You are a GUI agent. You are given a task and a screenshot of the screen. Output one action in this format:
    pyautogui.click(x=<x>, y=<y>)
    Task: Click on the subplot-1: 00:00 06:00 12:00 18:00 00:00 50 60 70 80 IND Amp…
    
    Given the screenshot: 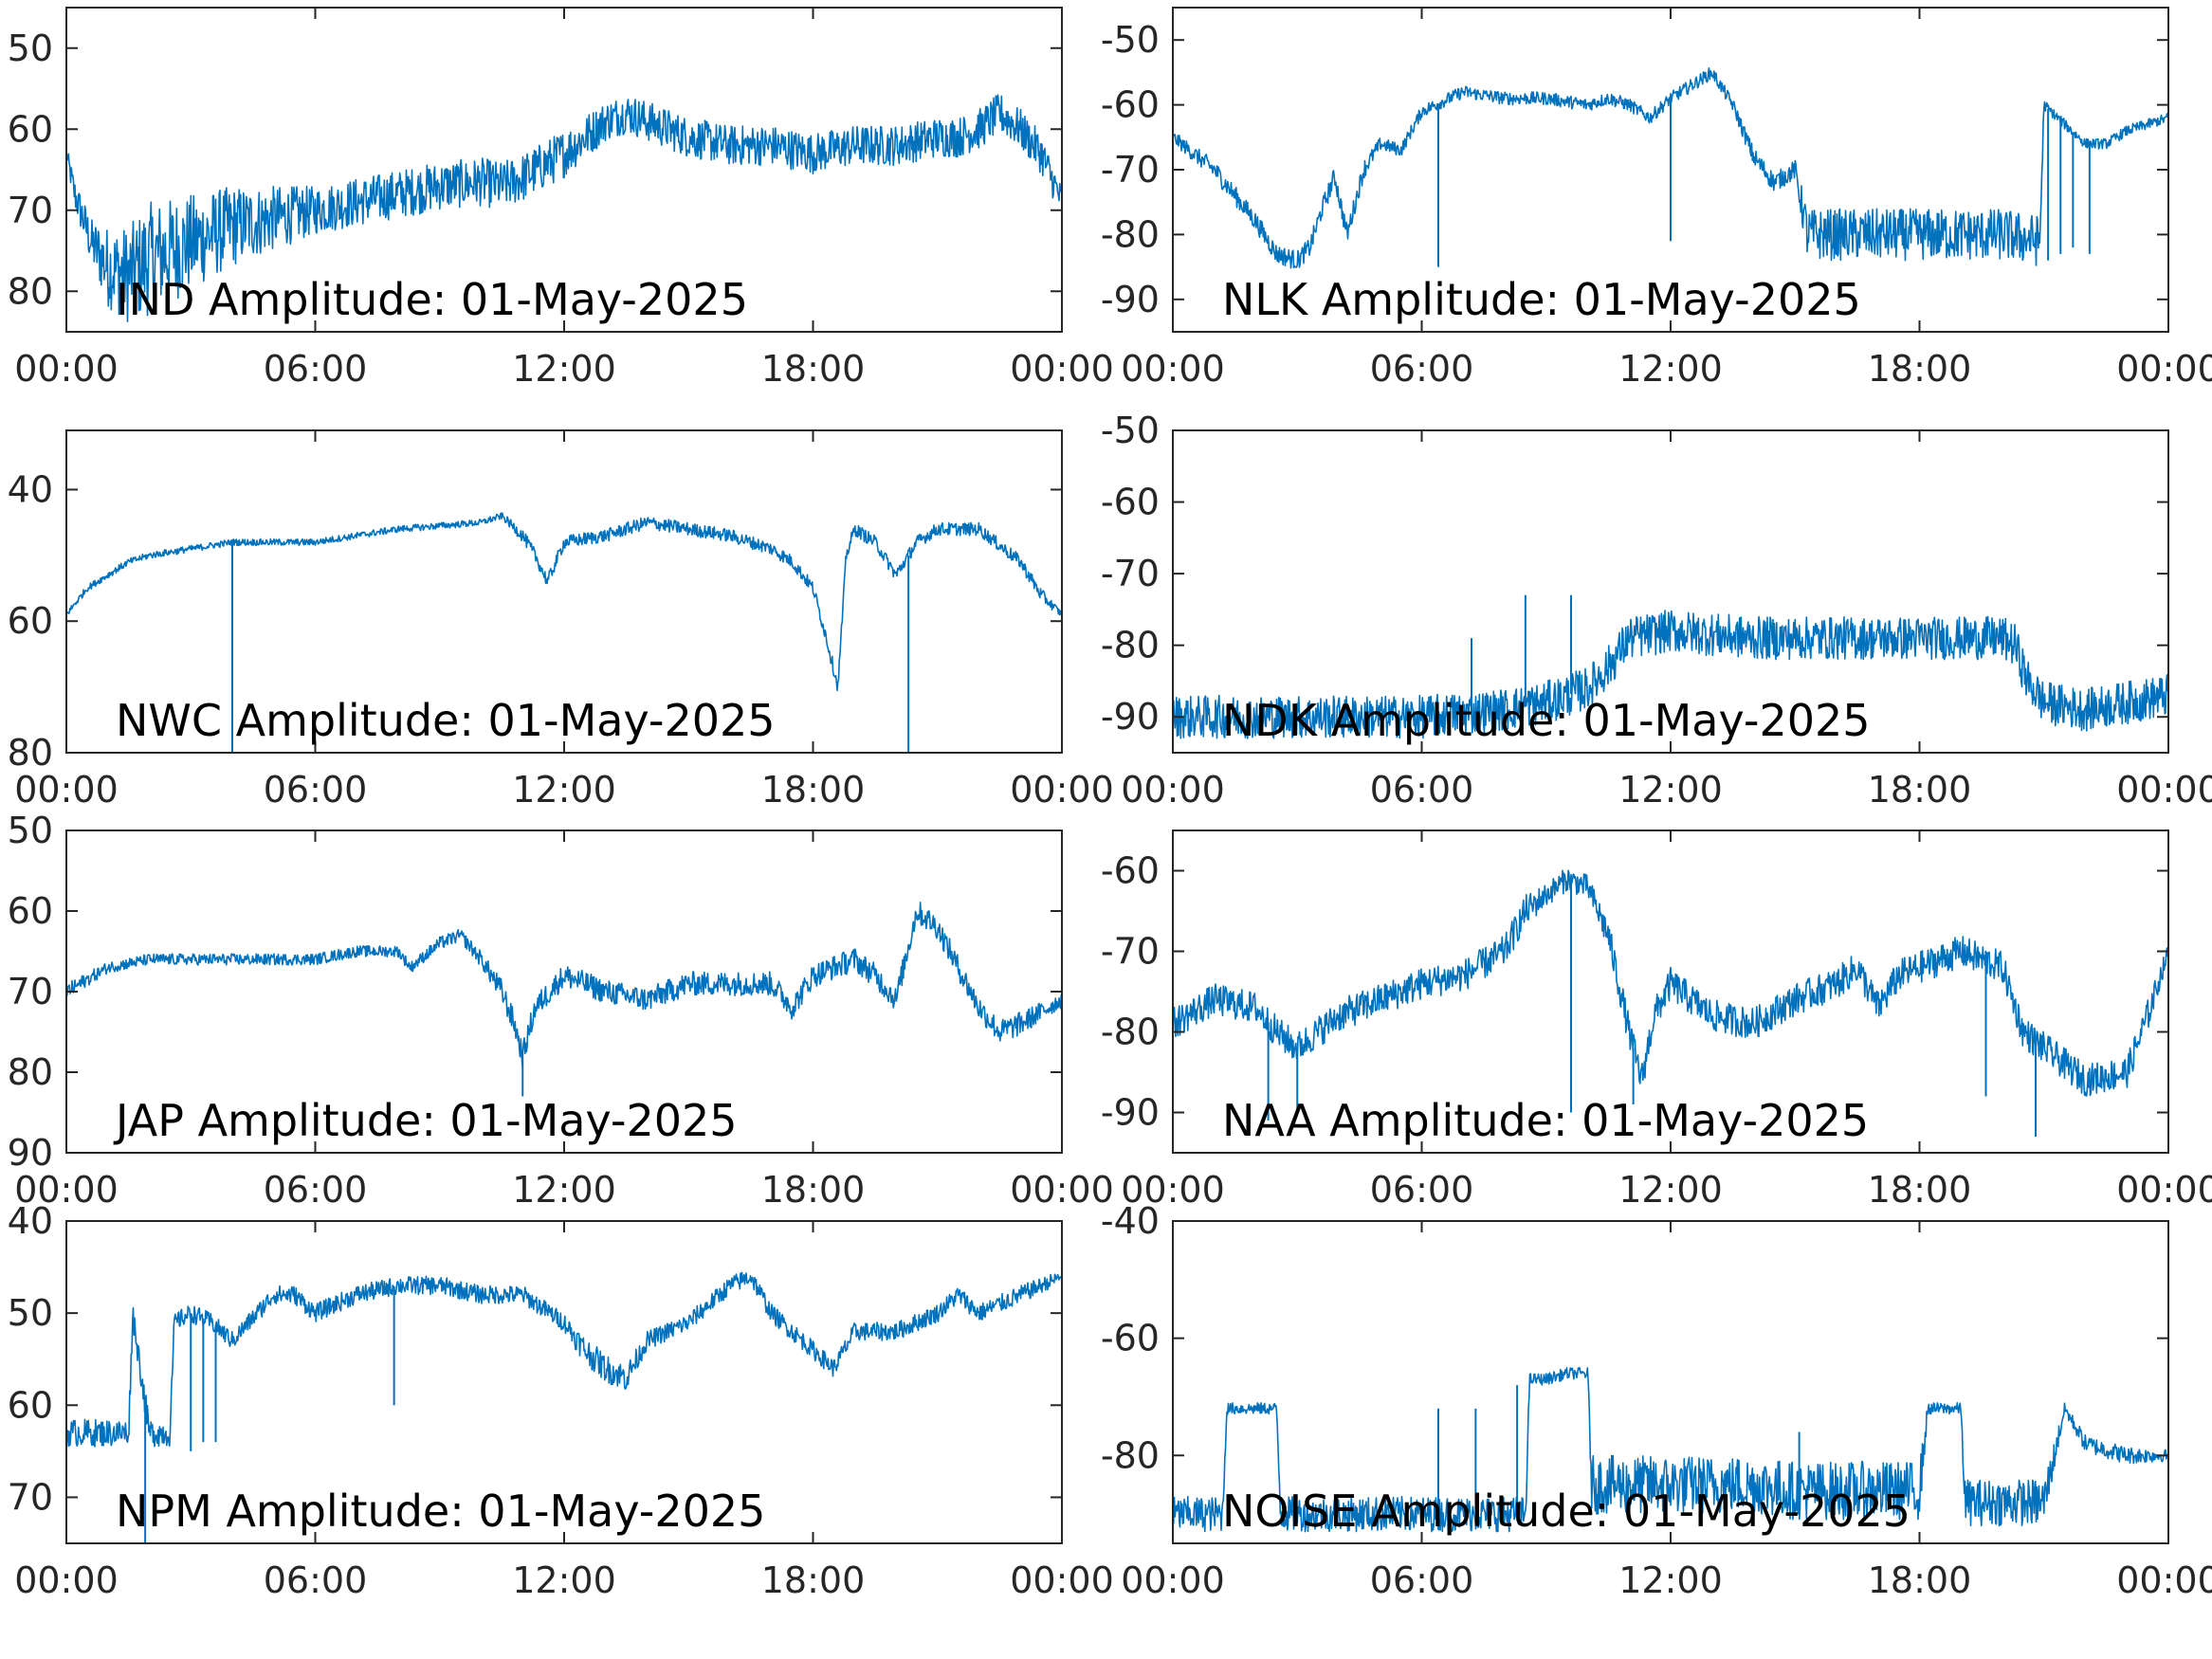 What is the action you would take?
    pyautogui.click(x=561, y=198)
    